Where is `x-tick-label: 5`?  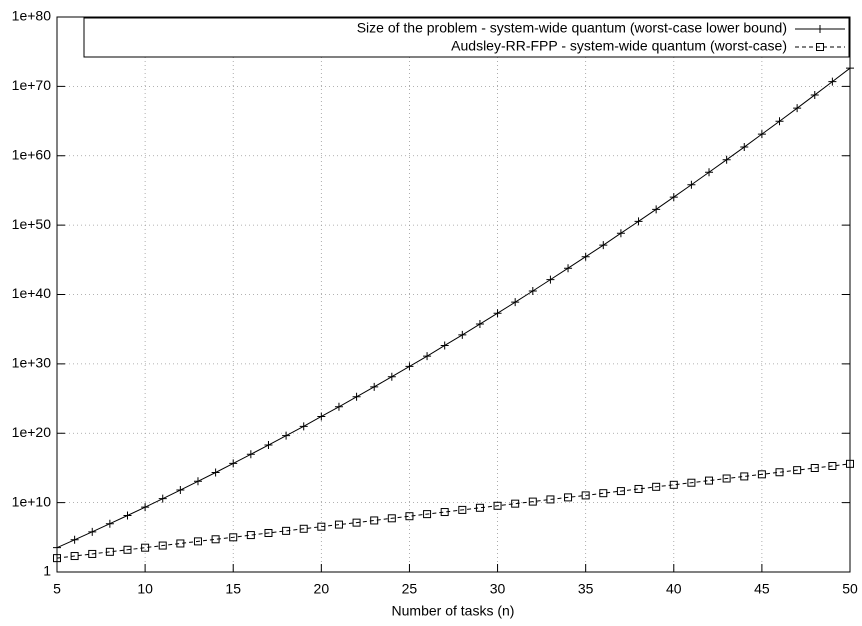
x-tick-label: 5 is located at coordinates (57, 589).